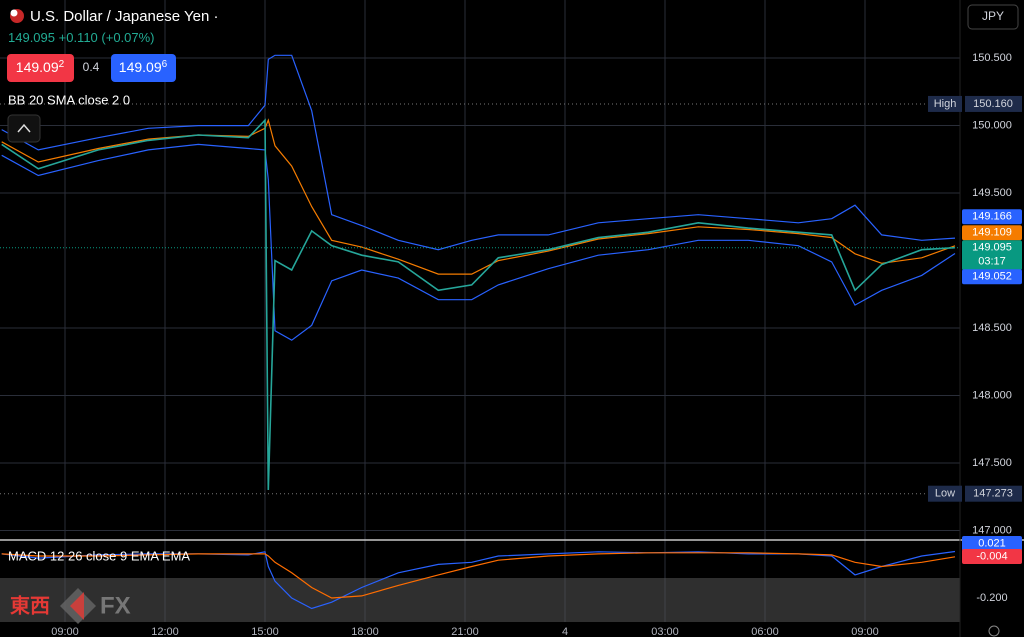 This screenshot has width=1024, height=637. Describe the element at coordinates (107, 37) in the screenshot. I see `price-change: +0.110 (+0.07%)` at that location.